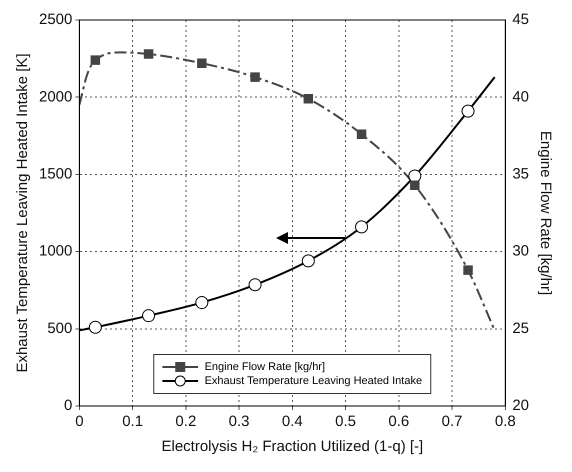 The height and width of the screenshot is (472, 572). What do you see at coordinates (55, 19) in the screenshot?
I see `y-tick-label: 2500` at bounding box center [55, 19].